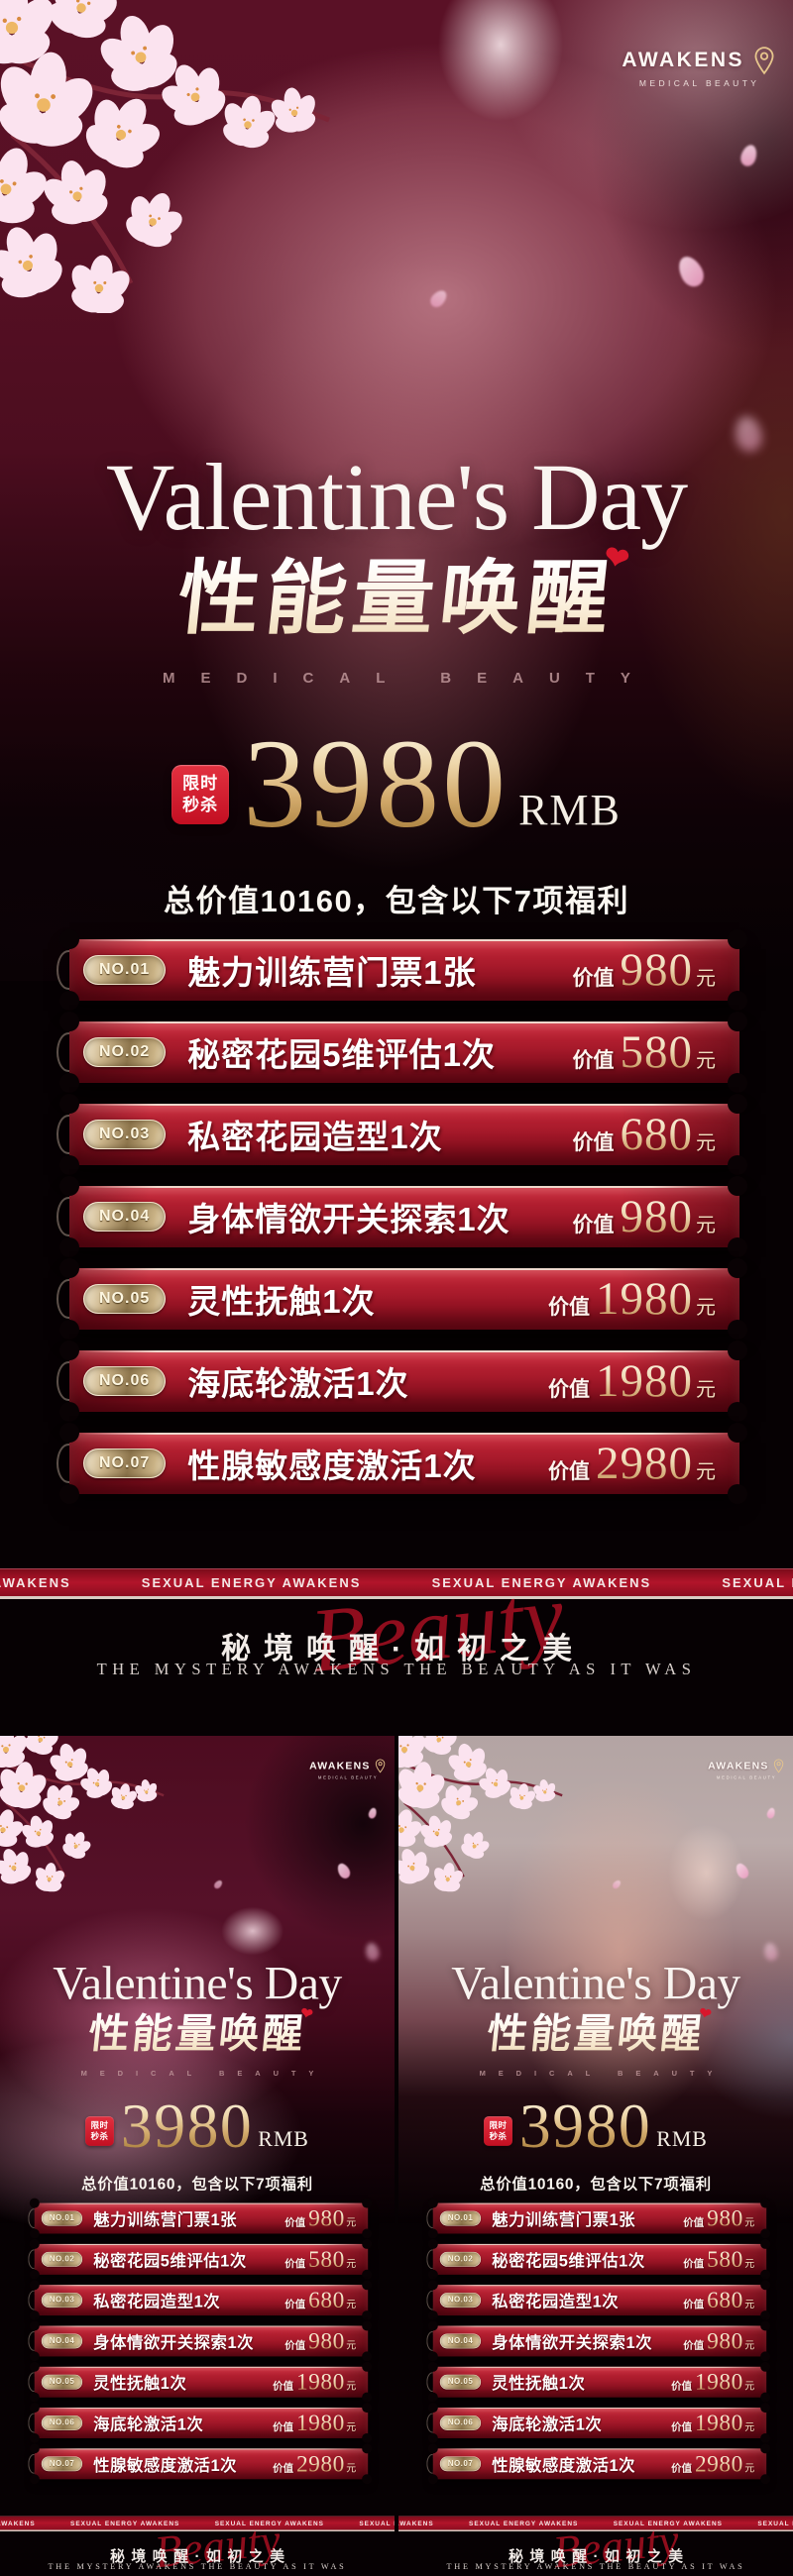  Describe the element at coordinates (460, 2300) in the screenshot. I see `benefit-number-badge: NO.03` at that location.